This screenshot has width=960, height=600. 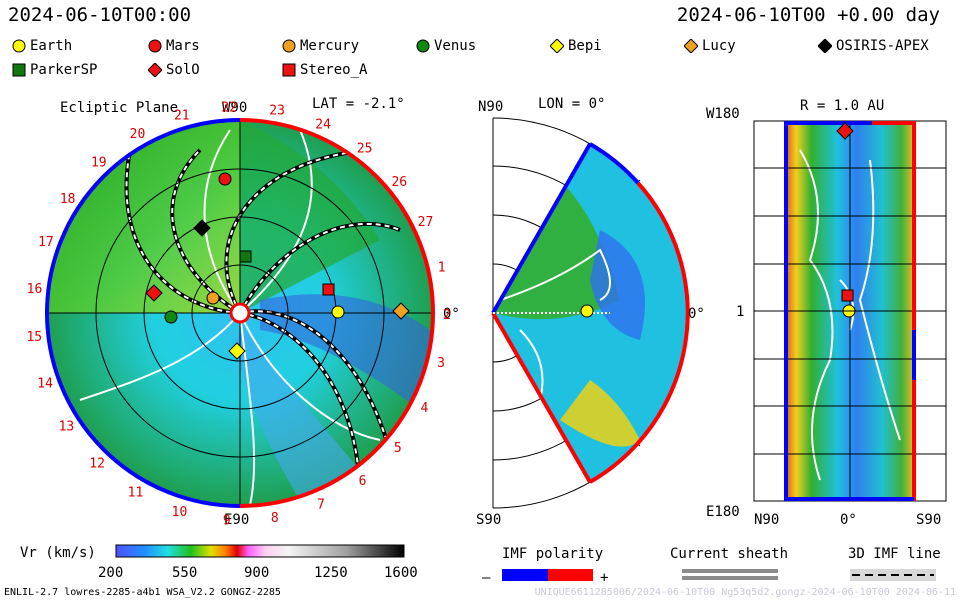 I want to click on carrington-label: 6, so click(x=363, y=481).